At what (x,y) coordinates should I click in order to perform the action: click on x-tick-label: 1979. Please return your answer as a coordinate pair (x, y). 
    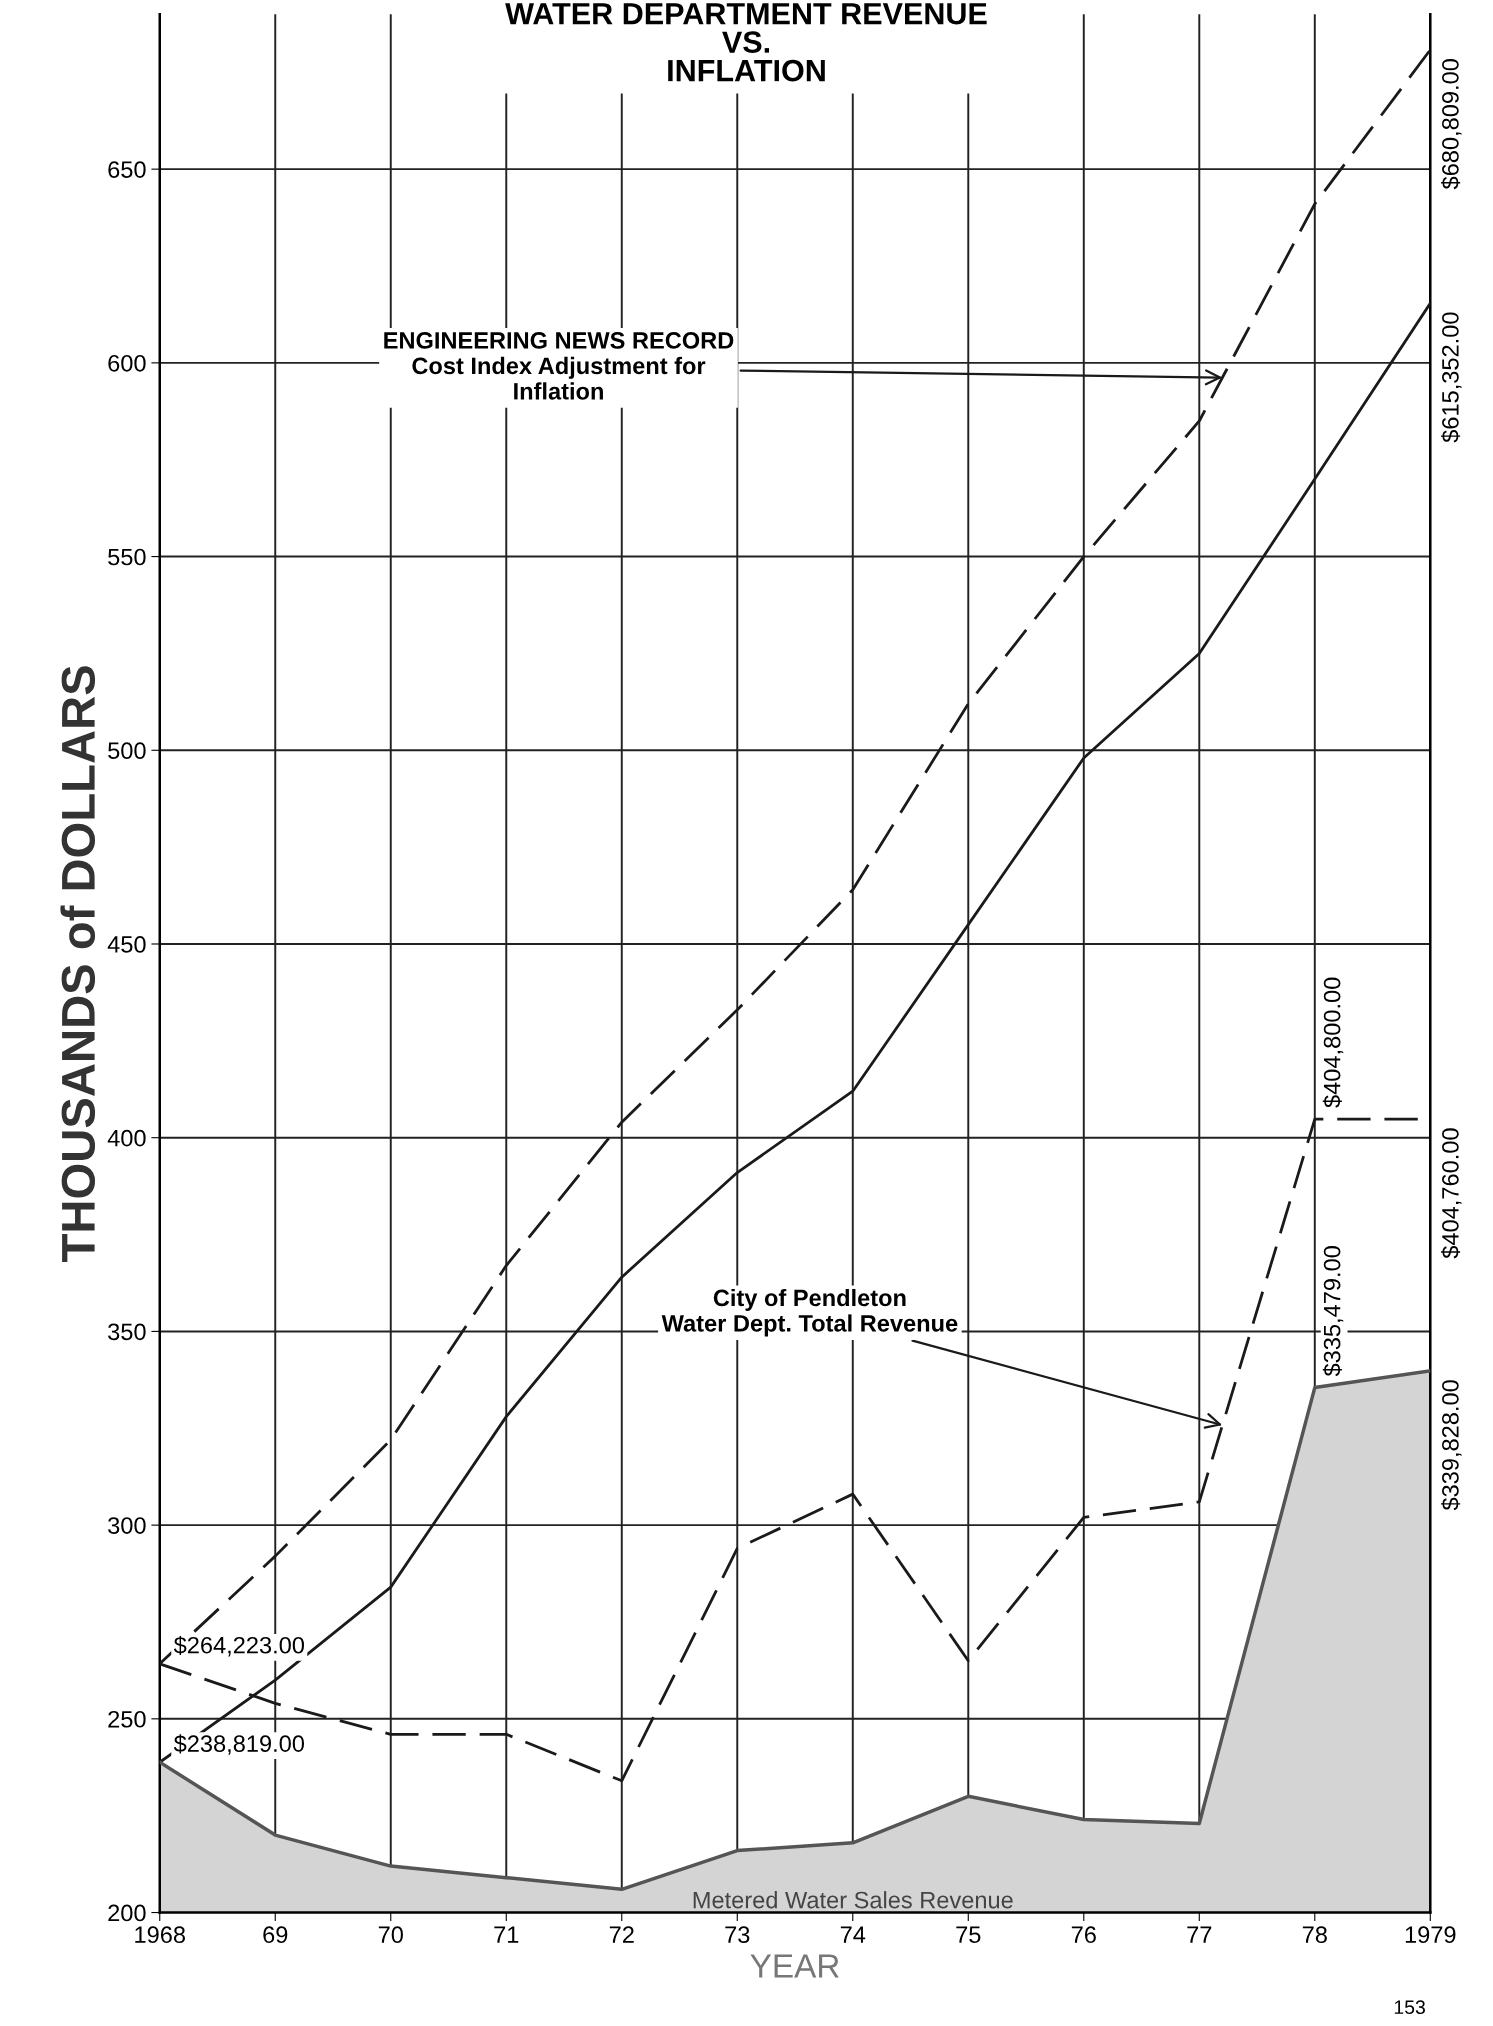
    Looking at the image, I should click on (1430, 1935).